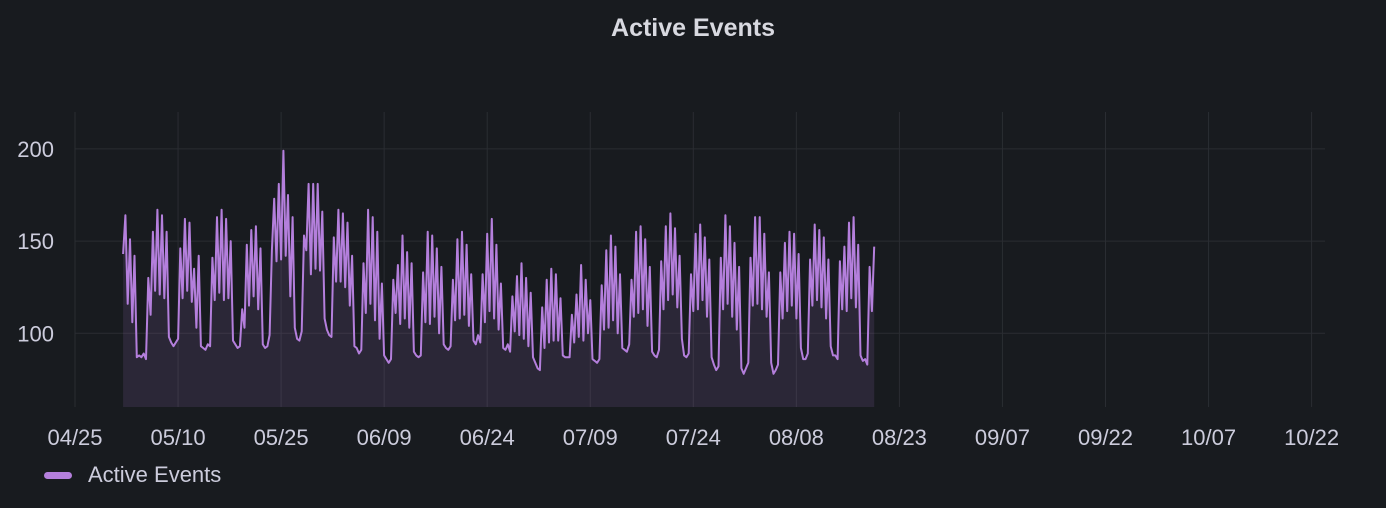 This screenshot has width=1386, height=508. What do you see at coordinates (899, 437) in the screenshot?
I see `x-tick-label: 08/23` at bounding box center [899, 437].